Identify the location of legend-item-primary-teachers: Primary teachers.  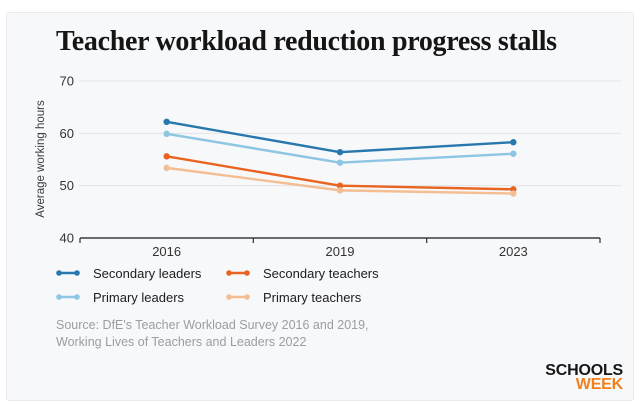
(302, 297).